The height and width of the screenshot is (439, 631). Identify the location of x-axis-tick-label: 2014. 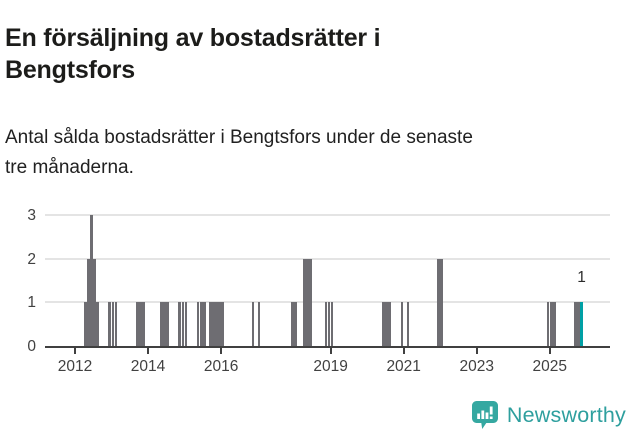
(148, 366).